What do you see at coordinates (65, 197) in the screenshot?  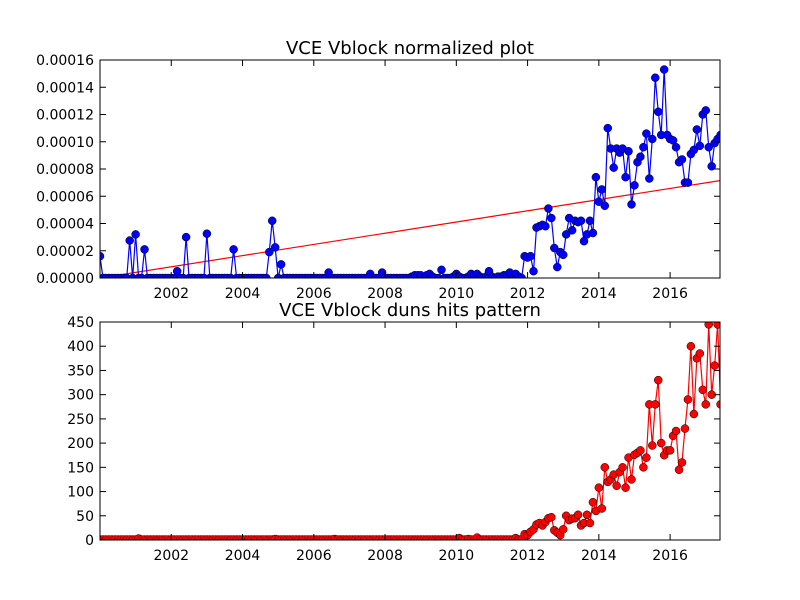 I see `chart-1-y-tick-label: 0.00006` at bounding box center [65, 197].